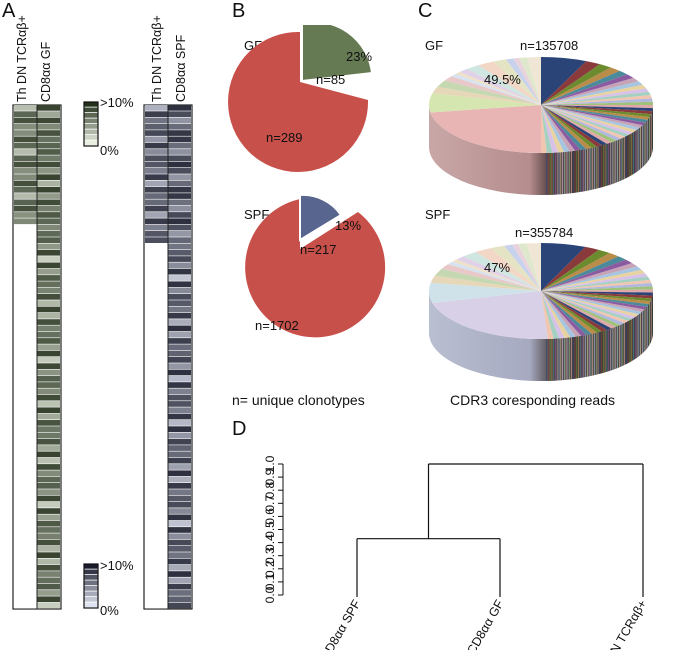 This screenshot has width=675, height=650. Describe the element at coordinates (622, 624) in the screenshot. I see `leaf-label: Th DN TCRαβ+` at that location.